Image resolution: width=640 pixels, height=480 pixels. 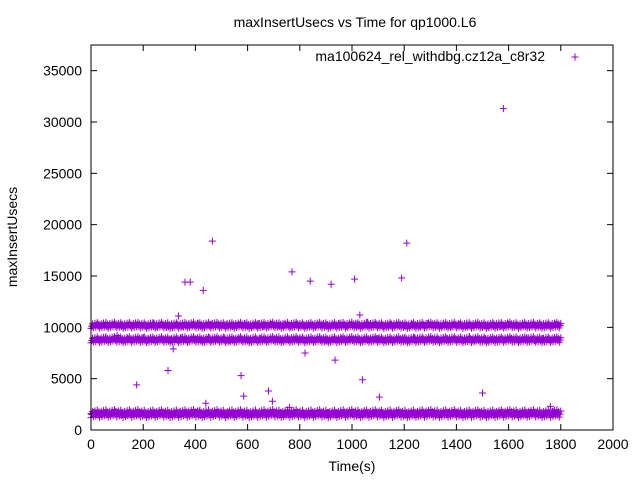 I want to click on x-tick-label: 1400, so click(x=456, y=444).